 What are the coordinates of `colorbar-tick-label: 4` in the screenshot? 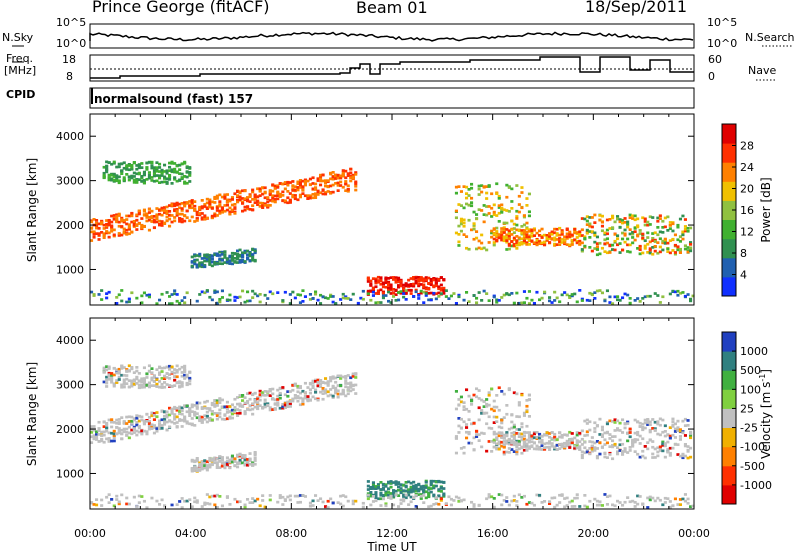 It's located at (743, 275).